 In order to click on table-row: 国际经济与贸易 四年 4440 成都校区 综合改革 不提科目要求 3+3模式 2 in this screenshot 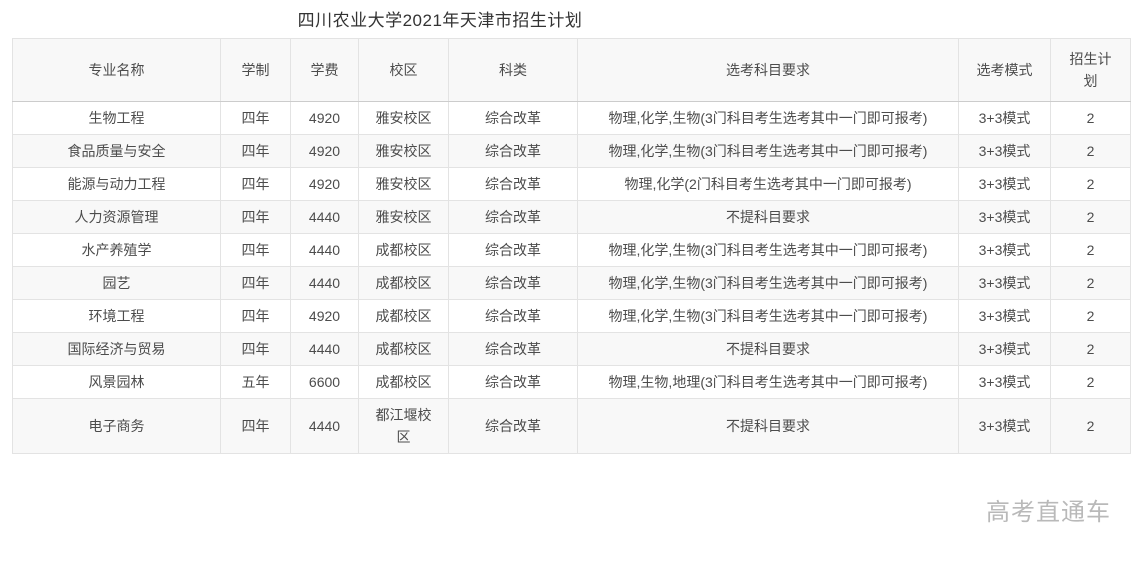, I will do `click(571, 349)`.